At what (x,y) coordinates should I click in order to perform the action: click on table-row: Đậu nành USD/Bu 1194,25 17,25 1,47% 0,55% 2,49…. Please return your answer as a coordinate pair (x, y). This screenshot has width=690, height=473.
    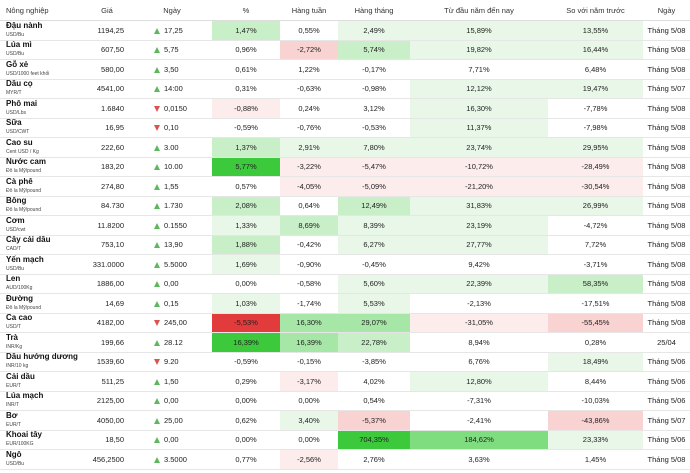
    Looking at the image, I should click on (345, 30).